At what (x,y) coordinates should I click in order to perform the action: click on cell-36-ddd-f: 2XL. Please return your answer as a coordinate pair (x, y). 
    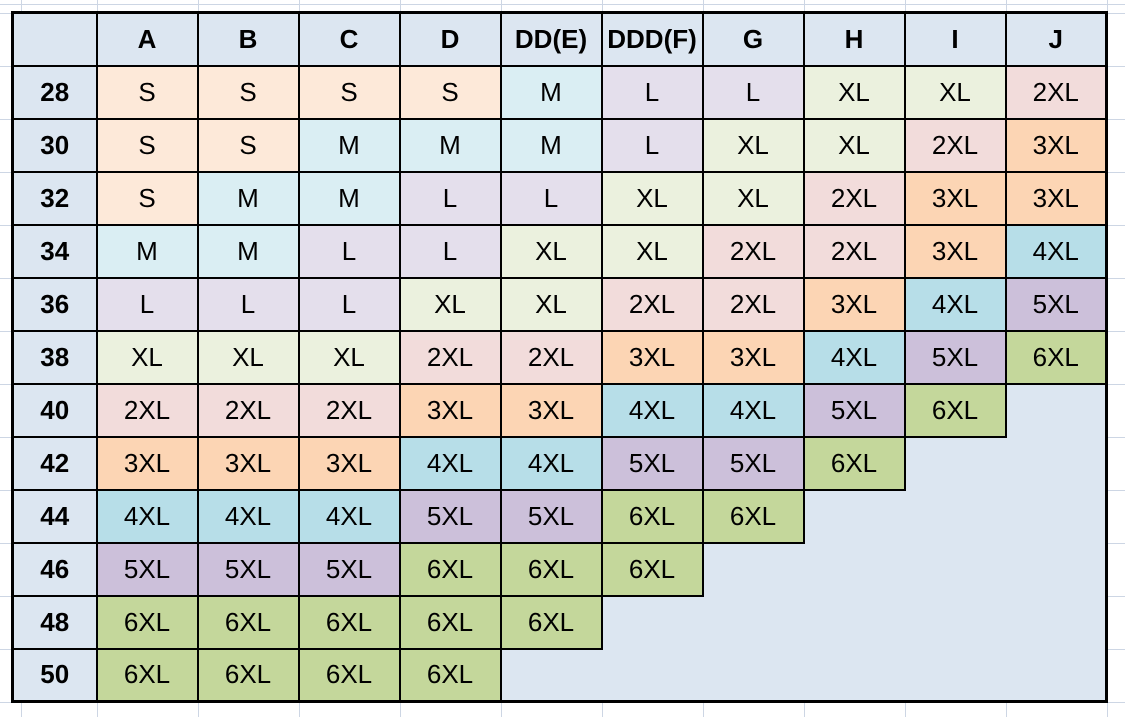
    Looking at the image, I should click on (652, 304).